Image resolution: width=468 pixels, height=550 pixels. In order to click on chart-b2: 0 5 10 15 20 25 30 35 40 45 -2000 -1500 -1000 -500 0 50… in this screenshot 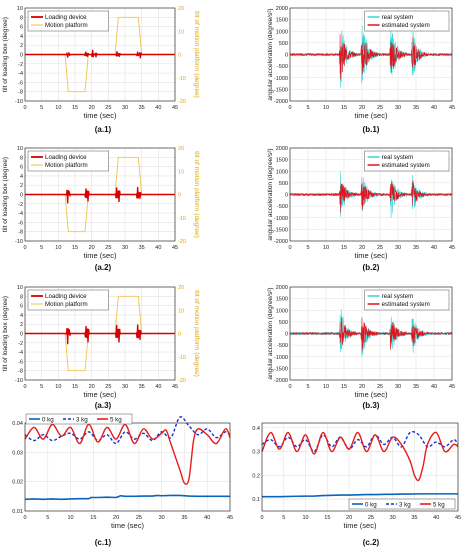, I will do `click(361, 209)`.